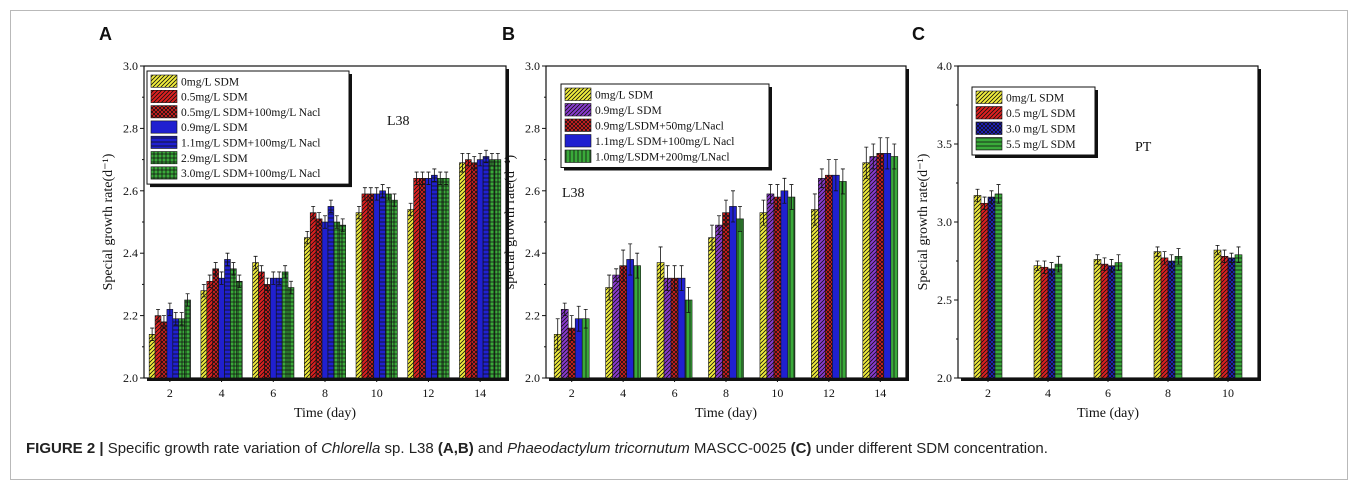 This screenshot has height=490, width=1357. What do you see at coordinates (598, 448) in the screenshot?
I see `caption-species: Phaeodactylum tricornutum` at bounding box center [598, 448].